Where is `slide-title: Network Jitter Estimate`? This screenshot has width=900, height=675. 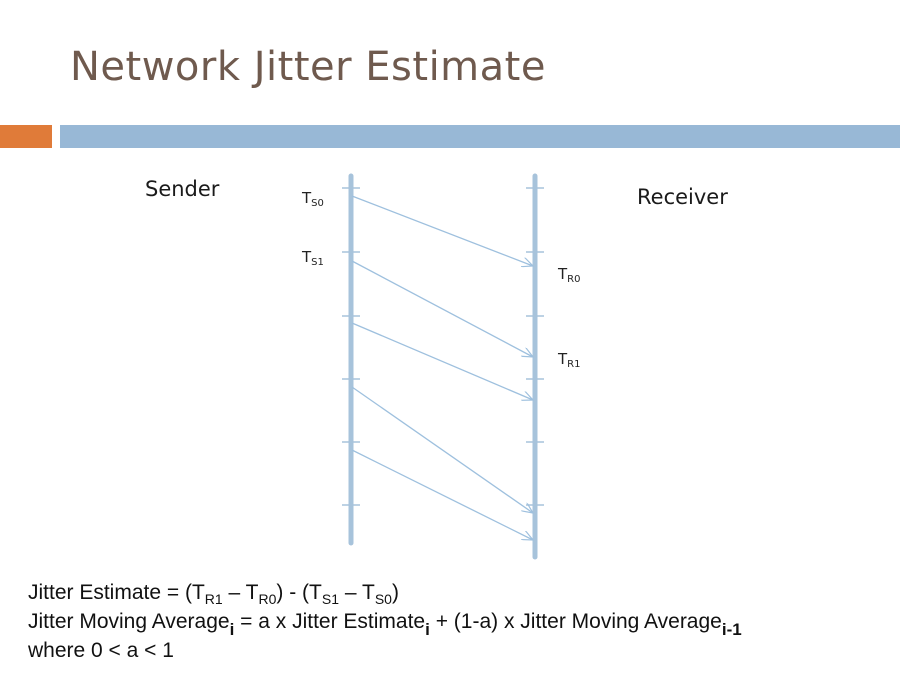
slide-title: Network Jitter Estimate is located at coordinates (308, 67).